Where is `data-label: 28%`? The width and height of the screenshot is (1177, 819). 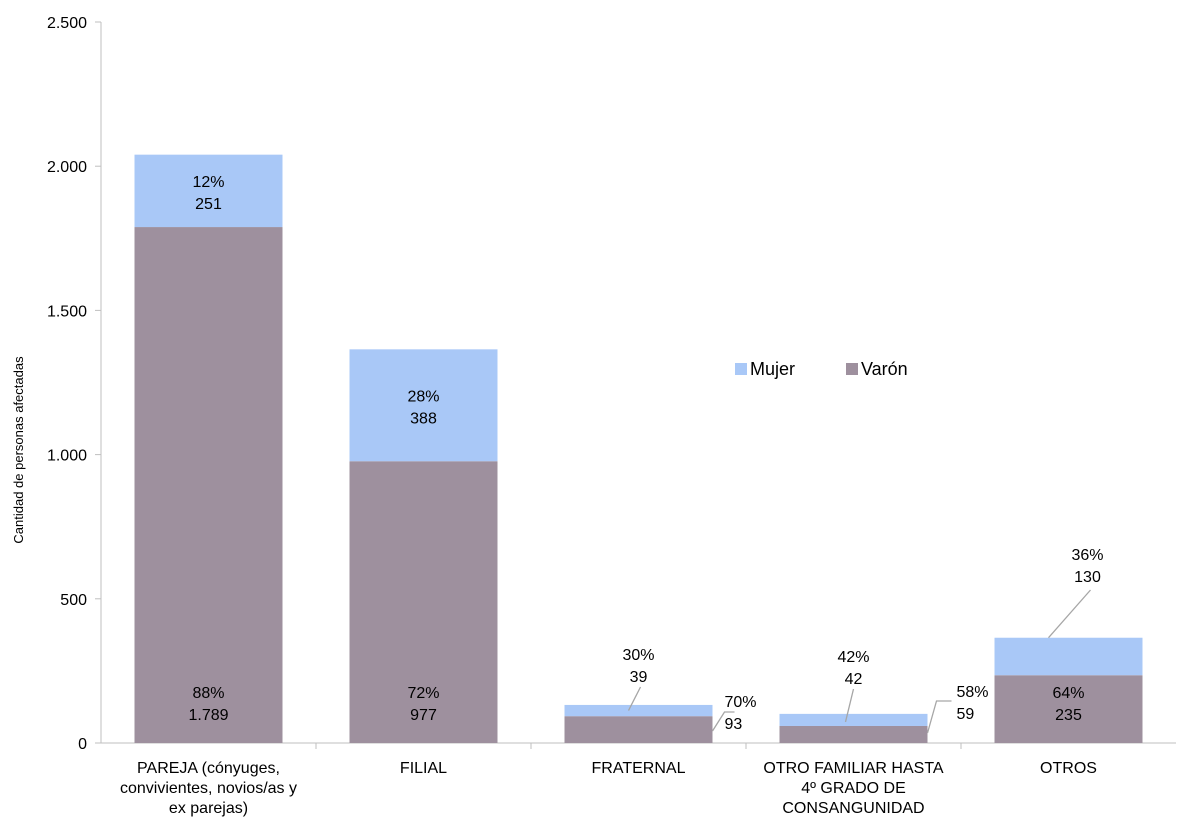
data-label: 28% is located at coordinates (423, 396).